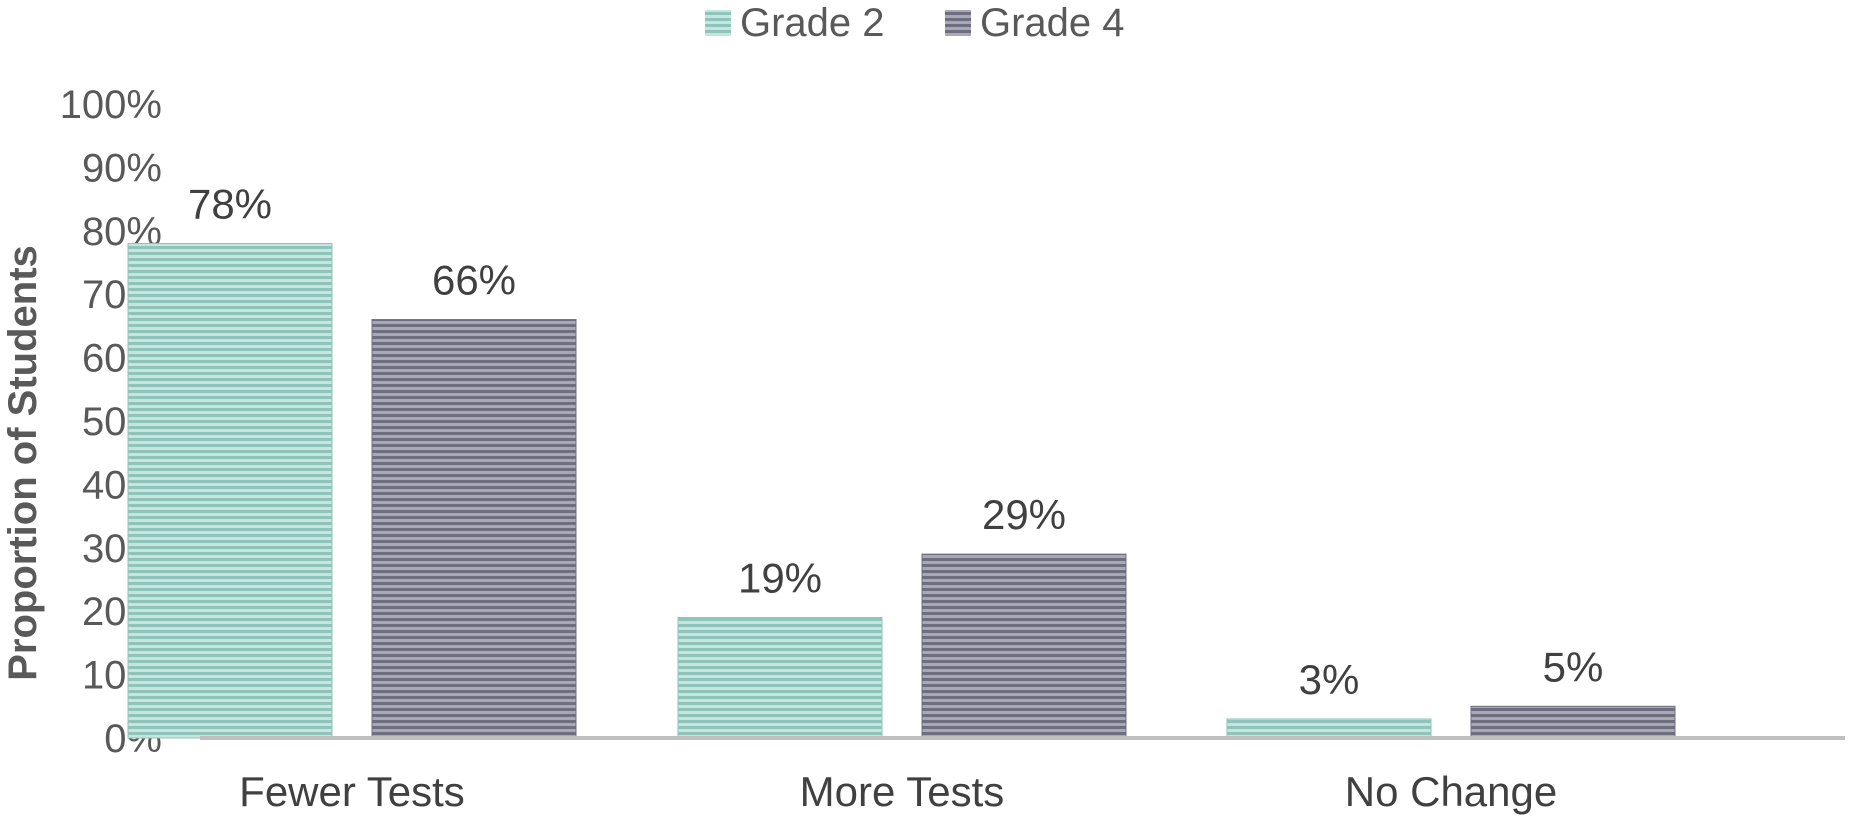 The width and height of the screenshot is (1849, 821). I want to click on legend: Grade 2 Grade 4, so click(915, 23).